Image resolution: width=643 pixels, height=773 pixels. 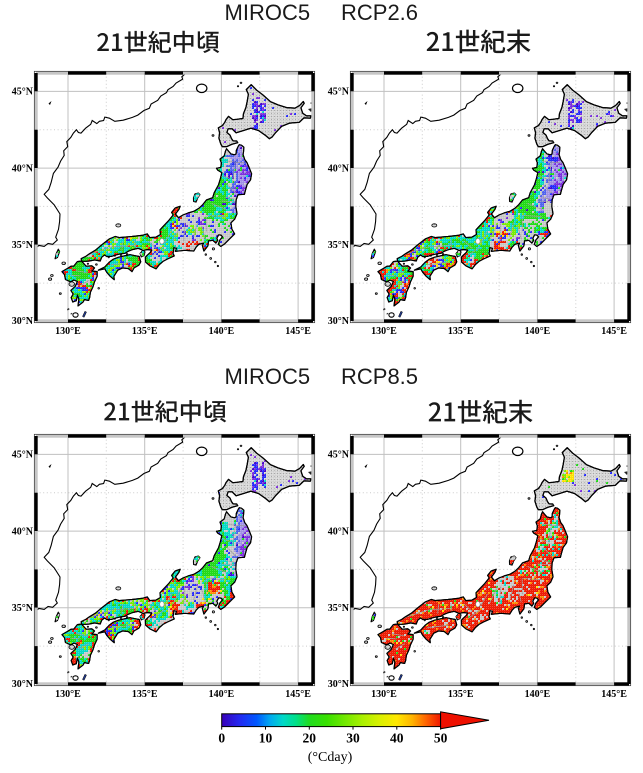 I want to click on svg-text: RCP8.5, so click(x=379, y=376).